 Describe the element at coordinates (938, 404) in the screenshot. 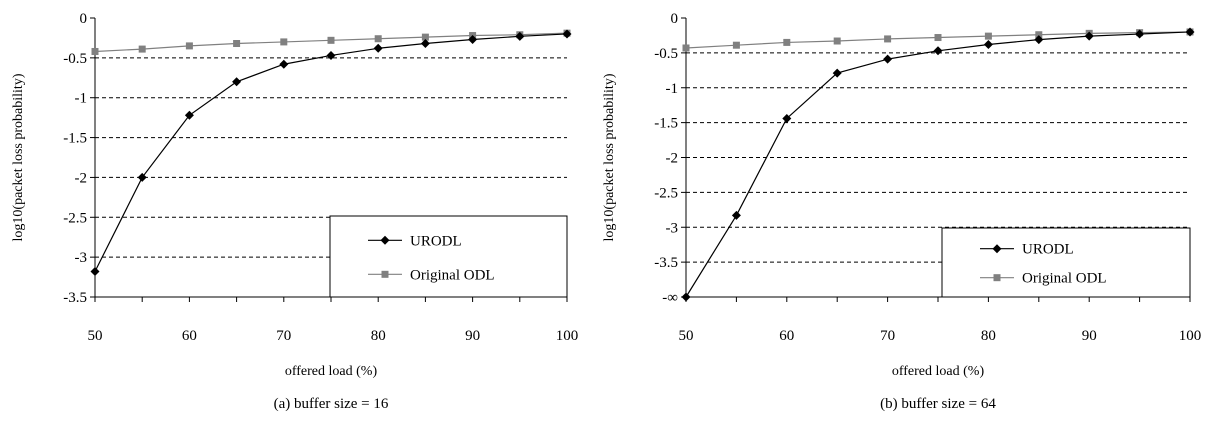

I see `chart-caption: (b) buffer size = 64` at that location.